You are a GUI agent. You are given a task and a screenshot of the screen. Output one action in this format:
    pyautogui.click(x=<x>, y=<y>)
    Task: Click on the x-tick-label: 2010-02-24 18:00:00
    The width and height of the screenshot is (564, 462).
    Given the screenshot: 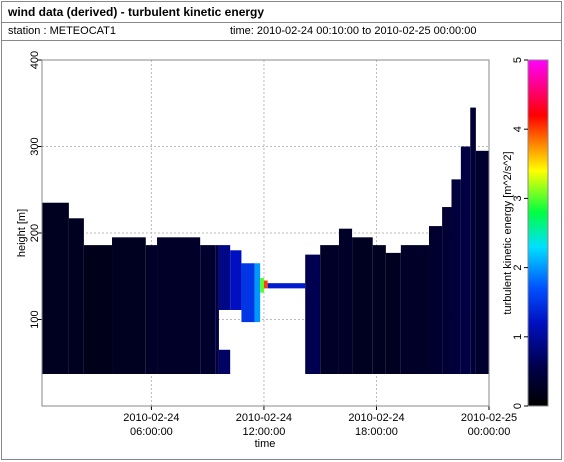 What is the action you would take?
    pyautogui.click(x=376, y=425)
    